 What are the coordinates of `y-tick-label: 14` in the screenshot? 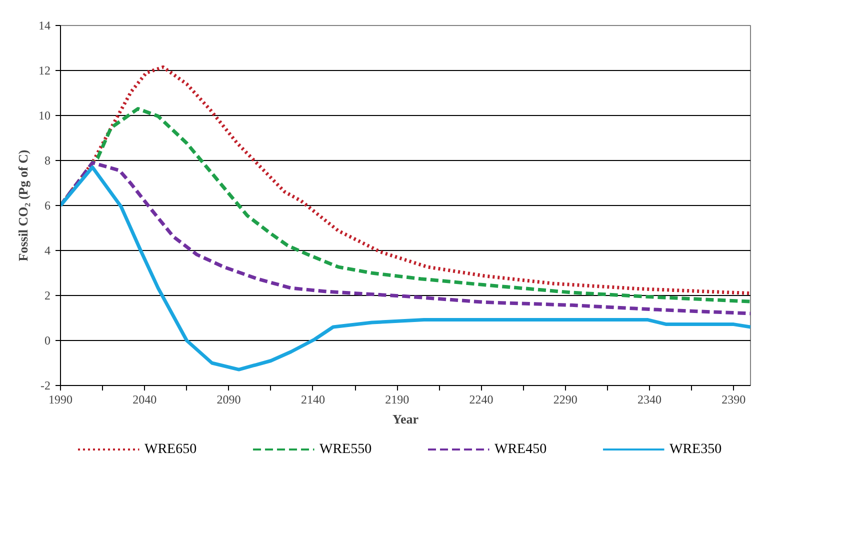 It's located at (44, 25).